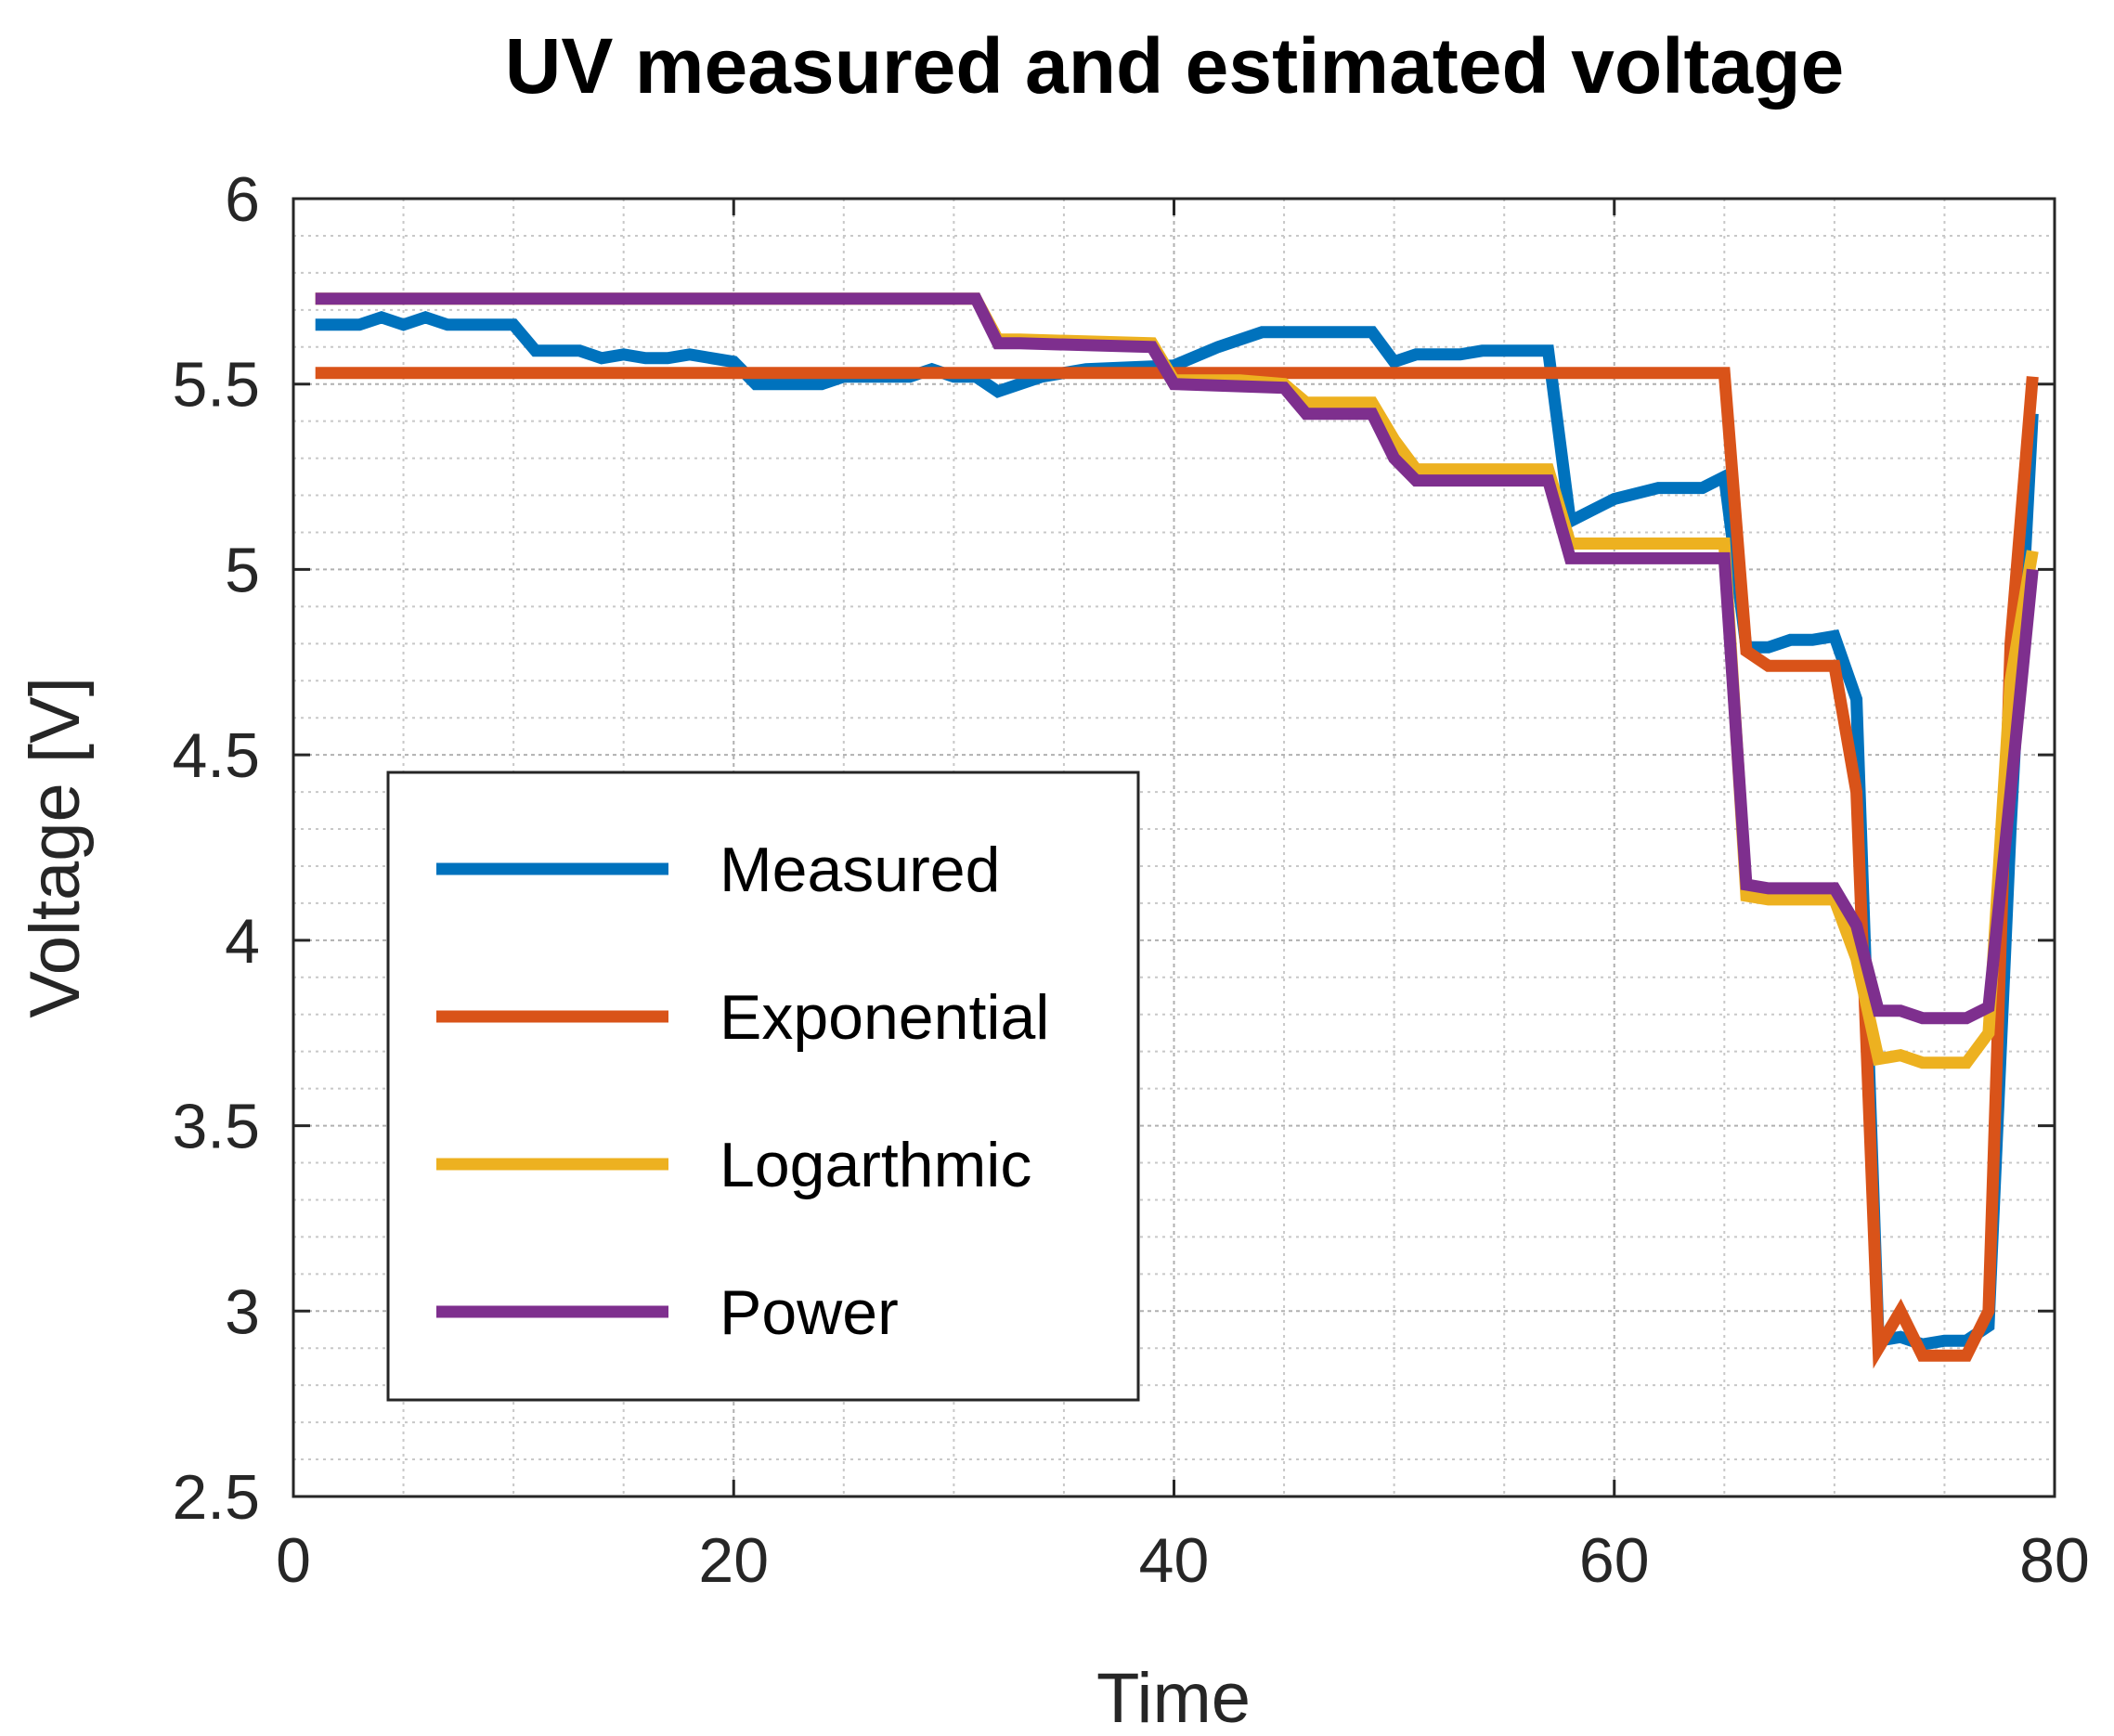  I want to click on legend-label-exponential: Exponential, so click(884, 1017).